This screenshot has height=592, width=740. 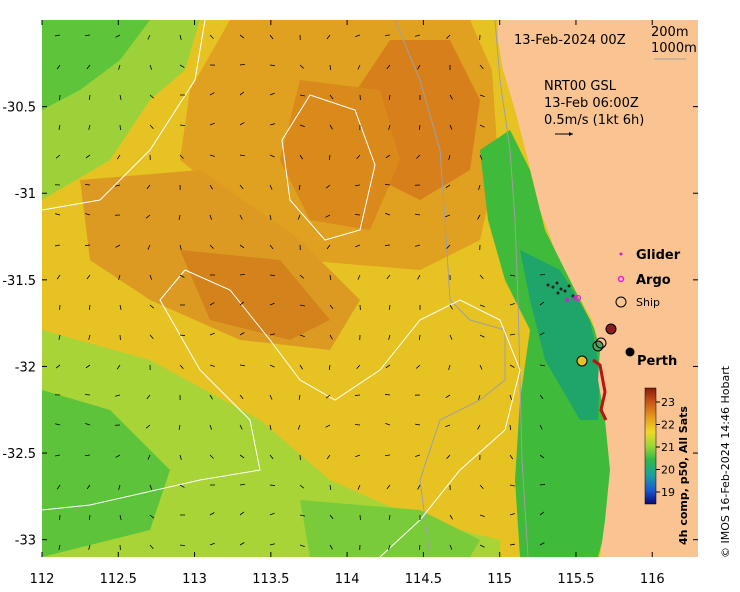 I want to click on argo-float-marker, so click(x=578, y=298).